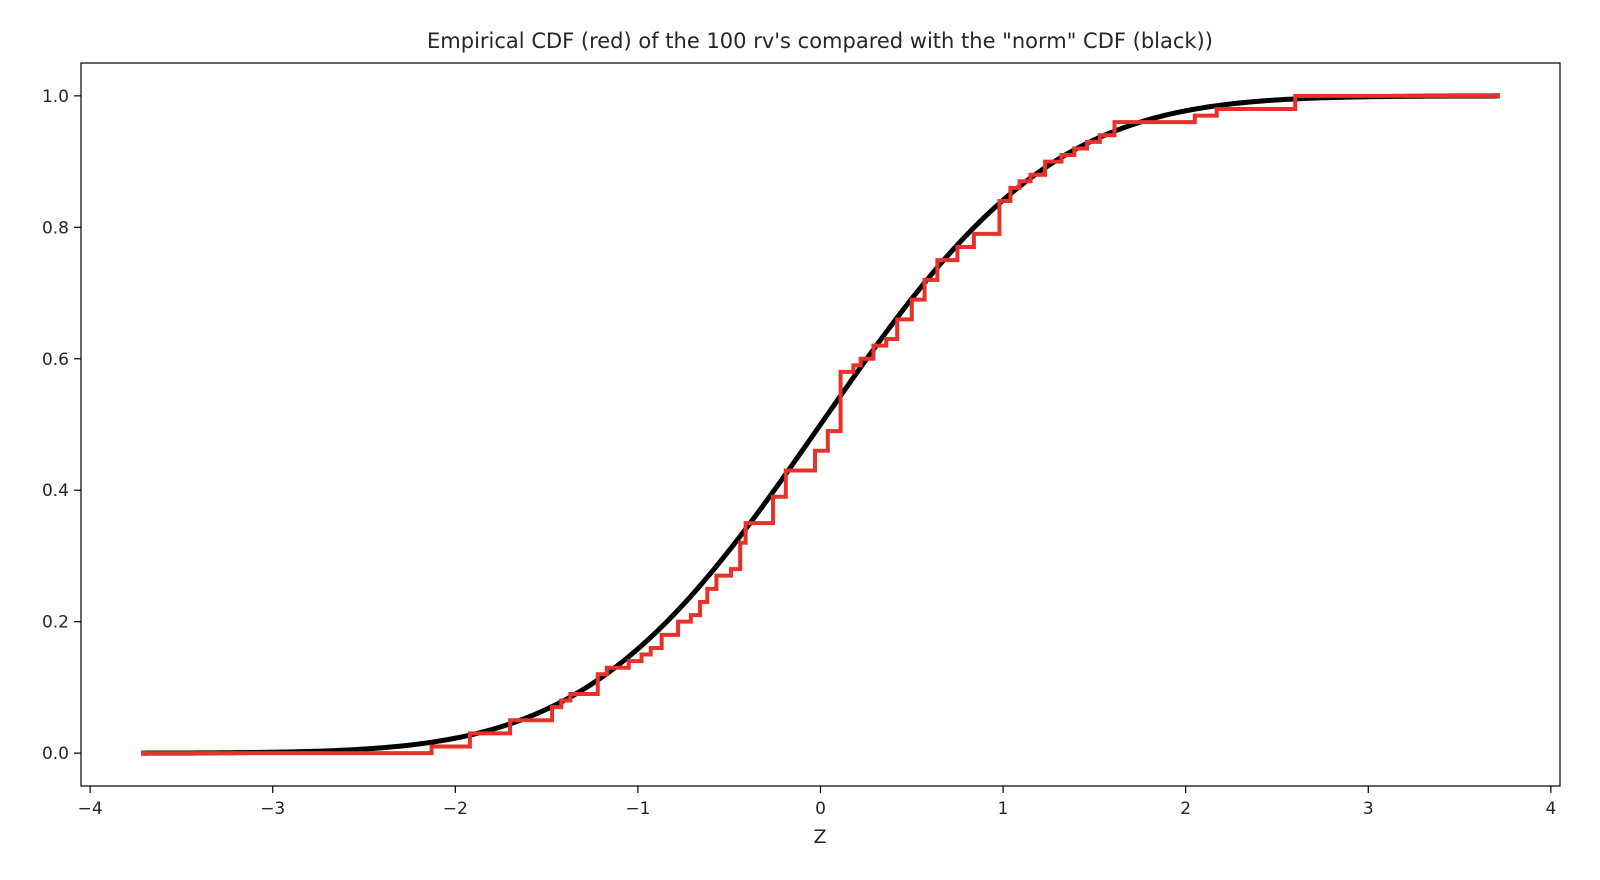 Image resolution: width=1600 pixels, height=880 pixels. I want to click on y-tick-label: 1.0, so click(55, 97).